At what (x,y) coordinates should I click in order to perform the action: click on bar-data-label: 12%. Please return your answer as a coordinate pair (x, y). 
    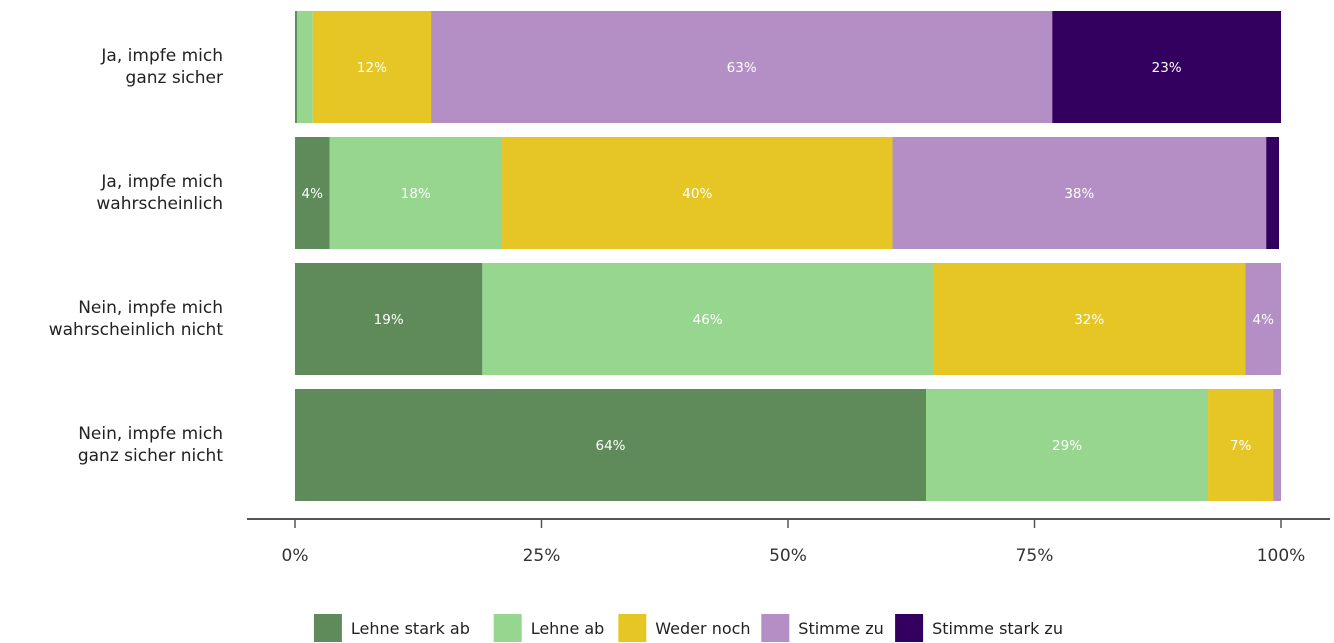
    Looking at the image, I should click on (372, 68).